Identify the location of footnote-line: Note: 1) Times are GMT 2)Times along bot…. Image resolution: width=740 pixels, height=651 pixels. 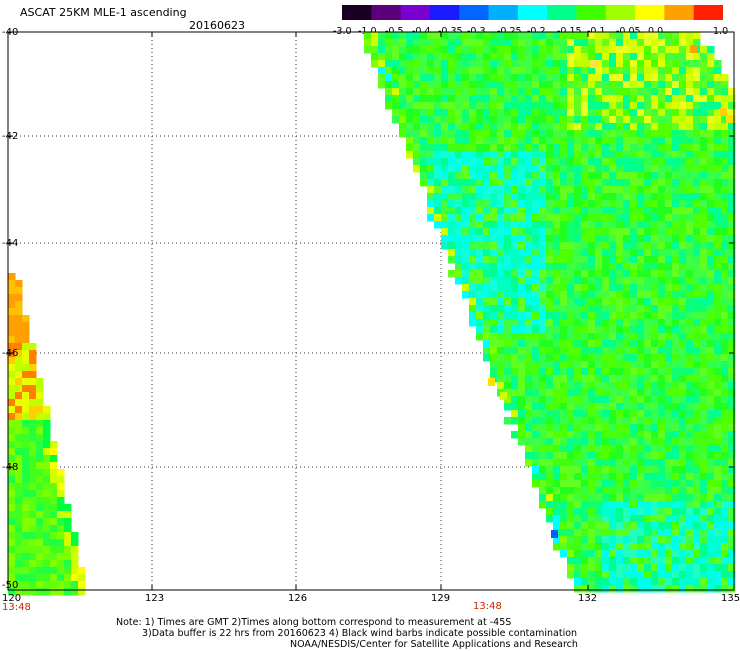
(314, 622).